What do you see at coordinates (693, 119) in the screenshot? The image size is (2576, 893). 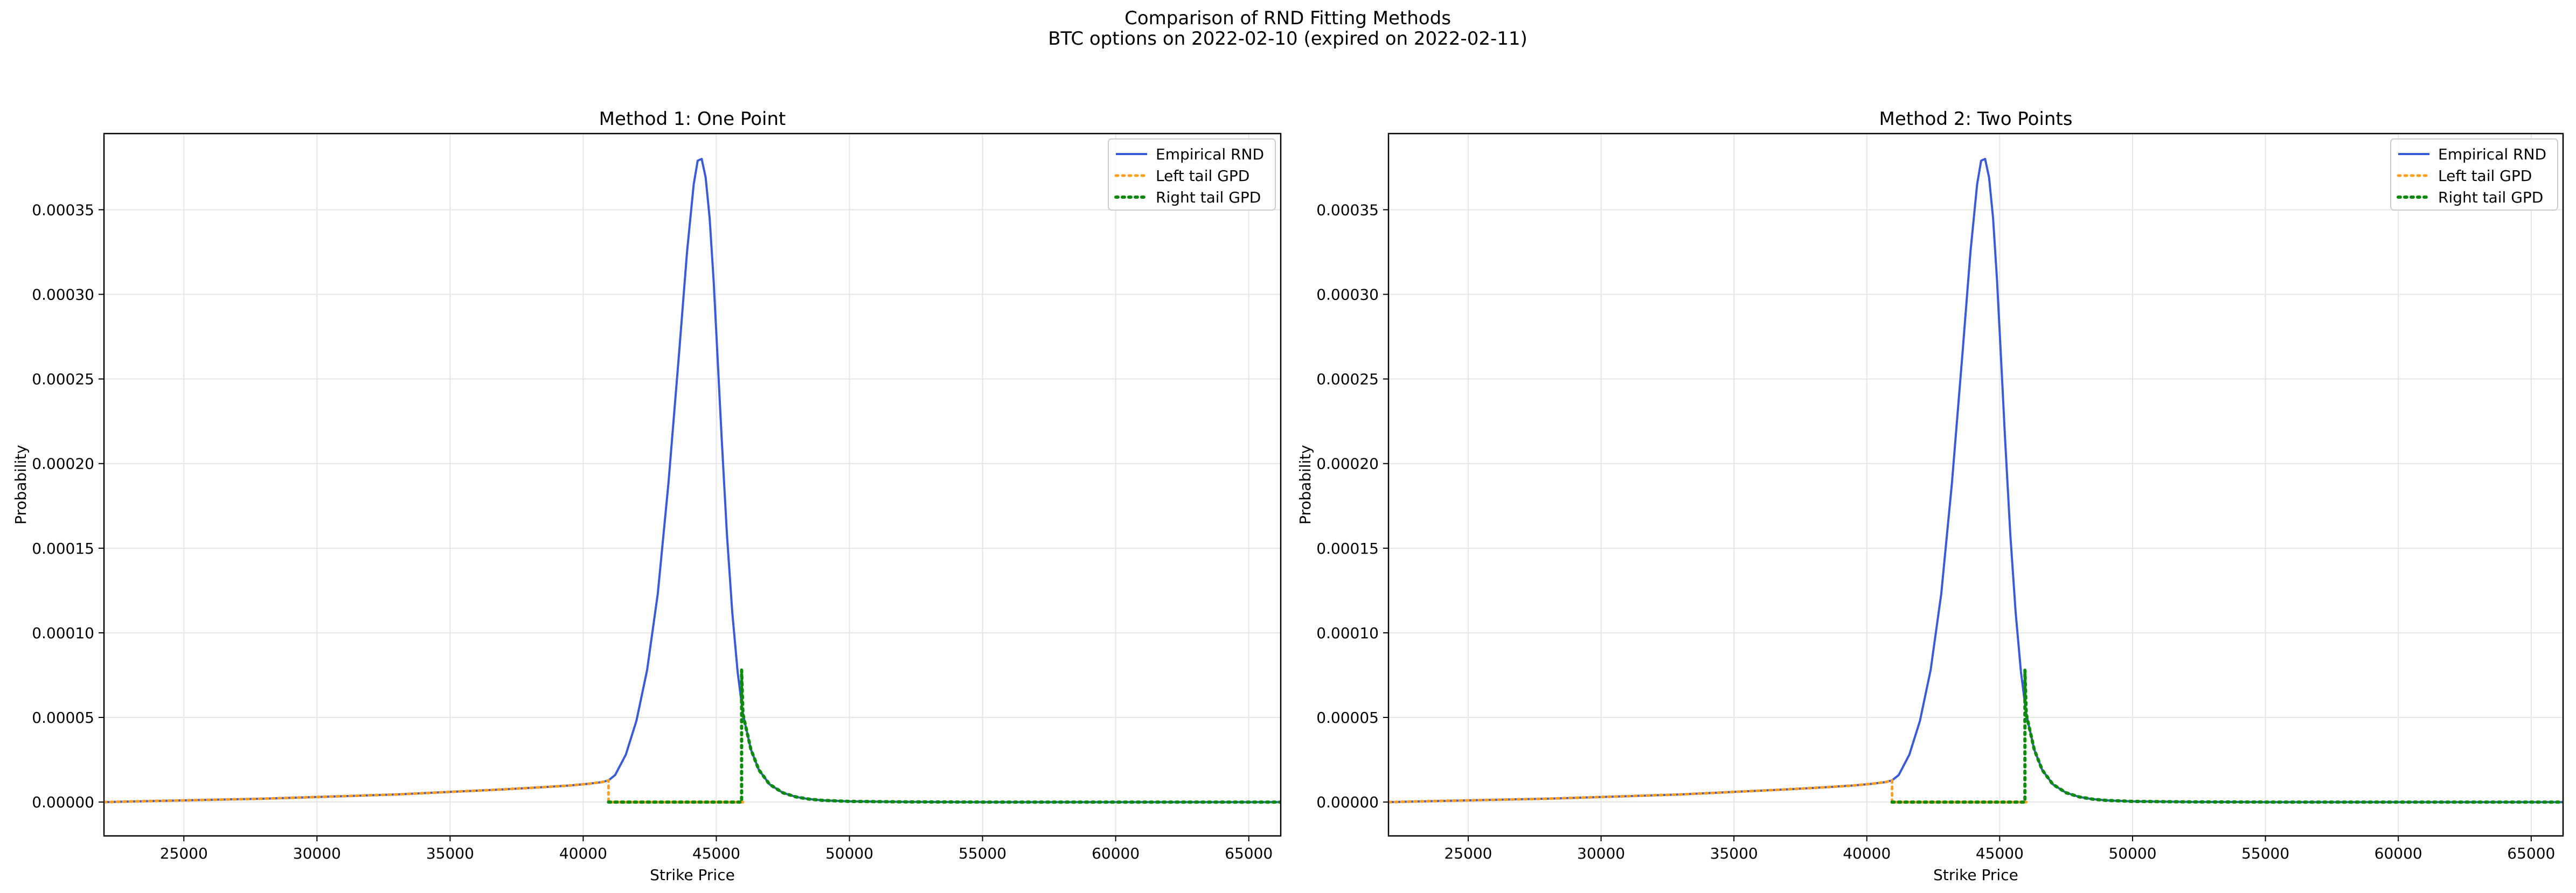 I see `panel-title: Method 1: One Point` at bounding box center [693, 119].